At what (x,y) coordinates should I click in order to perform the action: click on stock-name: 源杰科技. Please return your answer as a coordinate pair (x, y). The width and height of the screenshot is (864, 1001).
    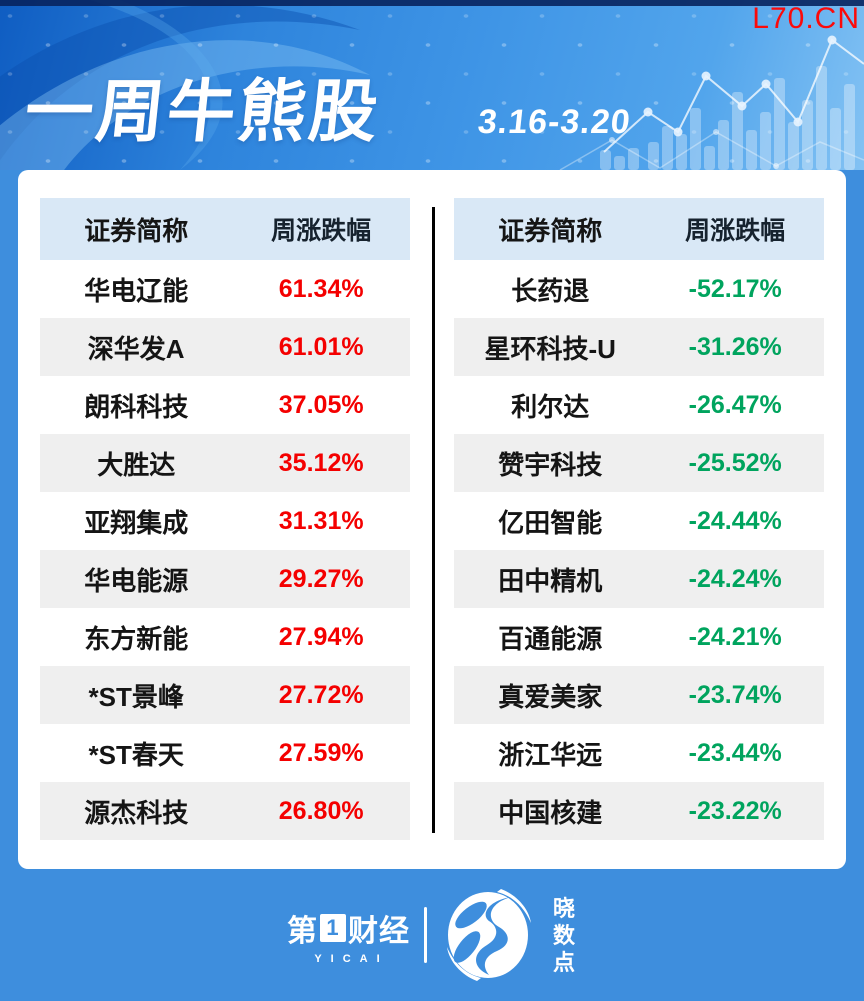
    Looking at the image, I should click on (136, 812).